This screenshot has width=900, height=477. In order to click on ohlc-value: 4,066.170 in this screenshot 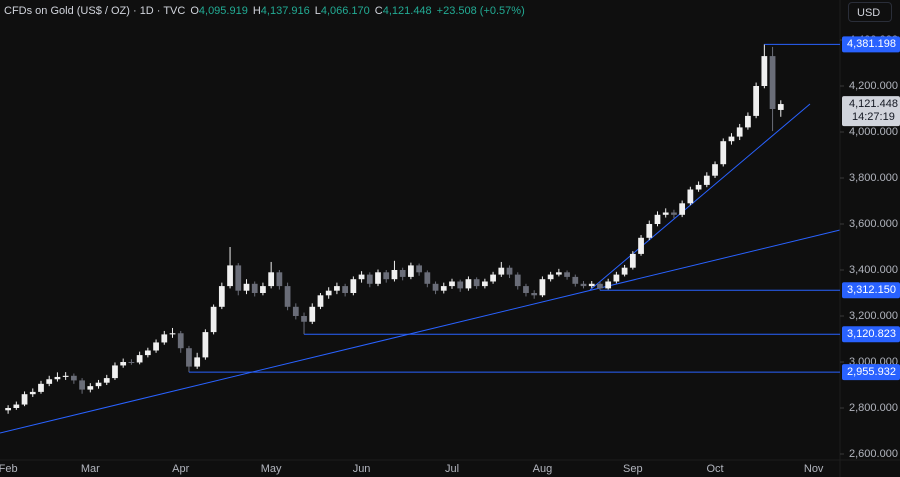, I will do `click(345, 11)`.